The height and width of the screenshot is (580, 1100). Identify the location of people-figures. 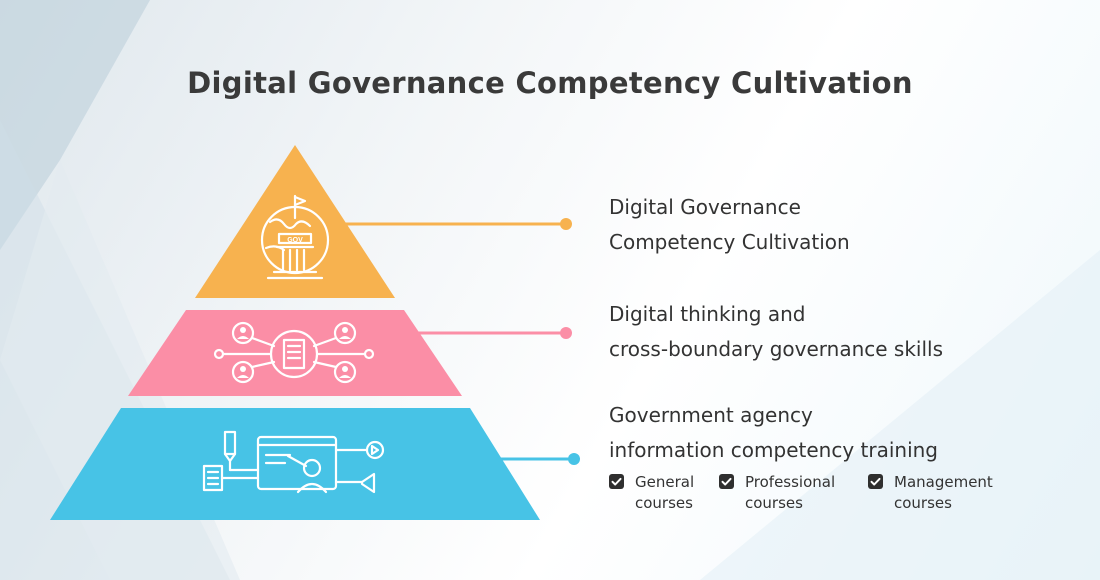
(294, 352).